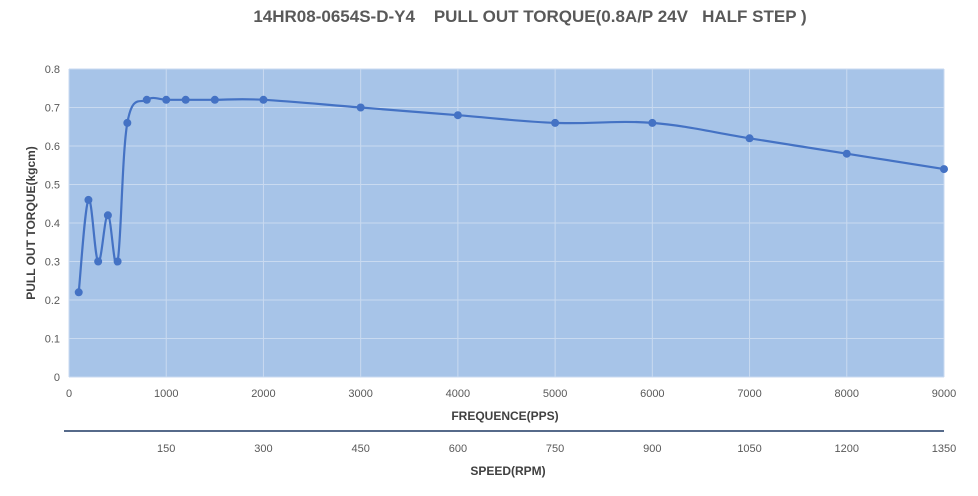 The image size is (978, 496). I want to click on y-axis-label: PULL OUT TORQUE(kgcm), so click(31, 223).